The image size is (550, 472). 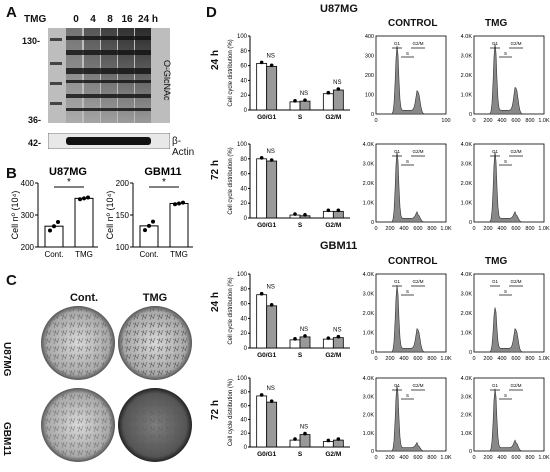 I want to click on x-tick-label: TMG, so click(x=84, y=254).